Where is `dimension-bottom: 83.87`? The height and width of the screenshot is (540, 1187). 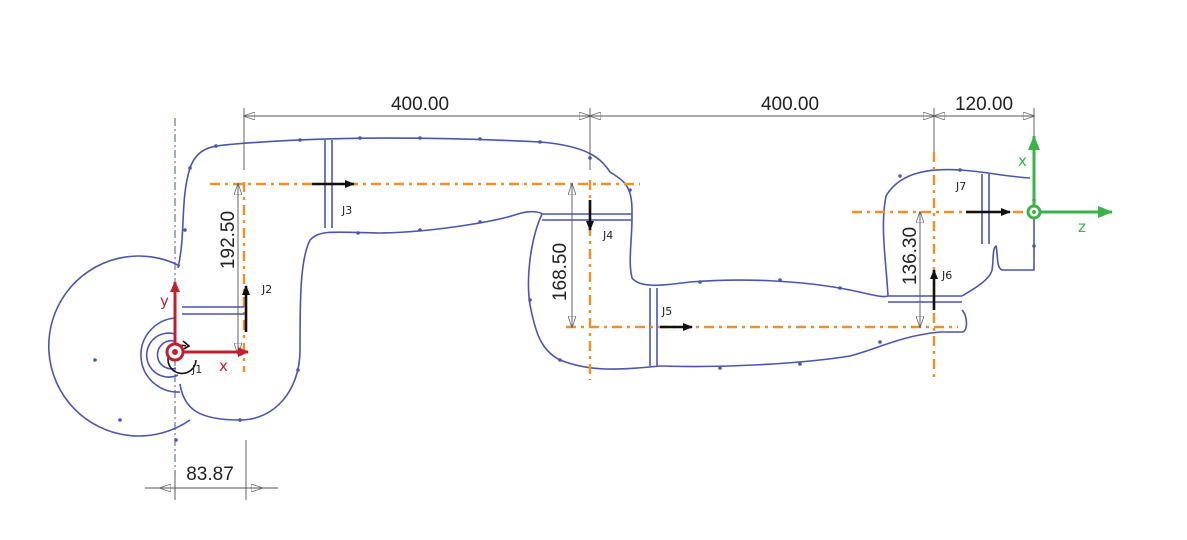 dimension-bottom: 83.87 is located at coordinates (210, 474).